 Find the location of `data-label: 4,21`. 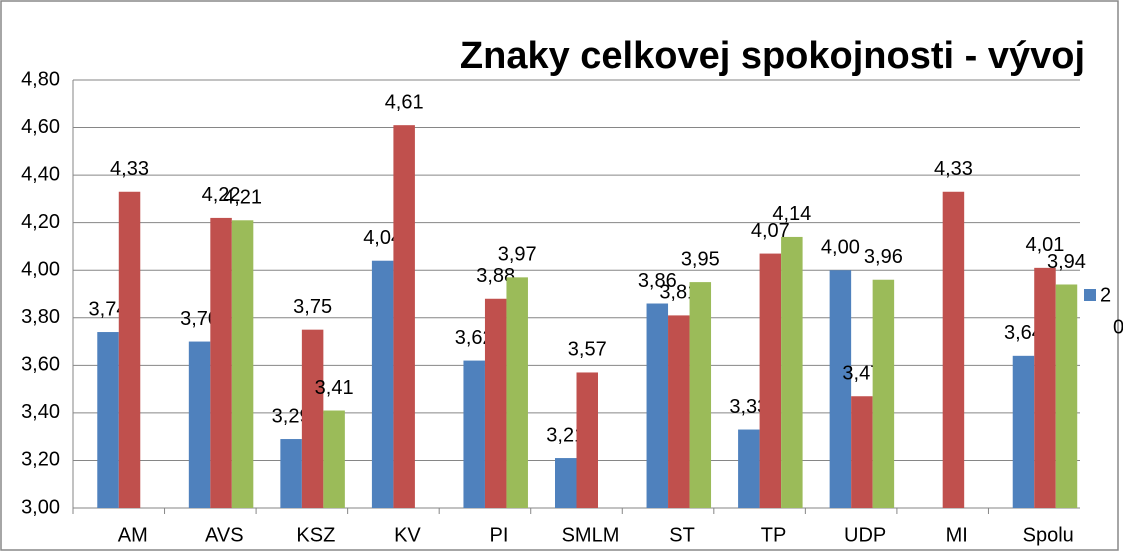

data-label: 4,21 is located at coordinates (242, 198).